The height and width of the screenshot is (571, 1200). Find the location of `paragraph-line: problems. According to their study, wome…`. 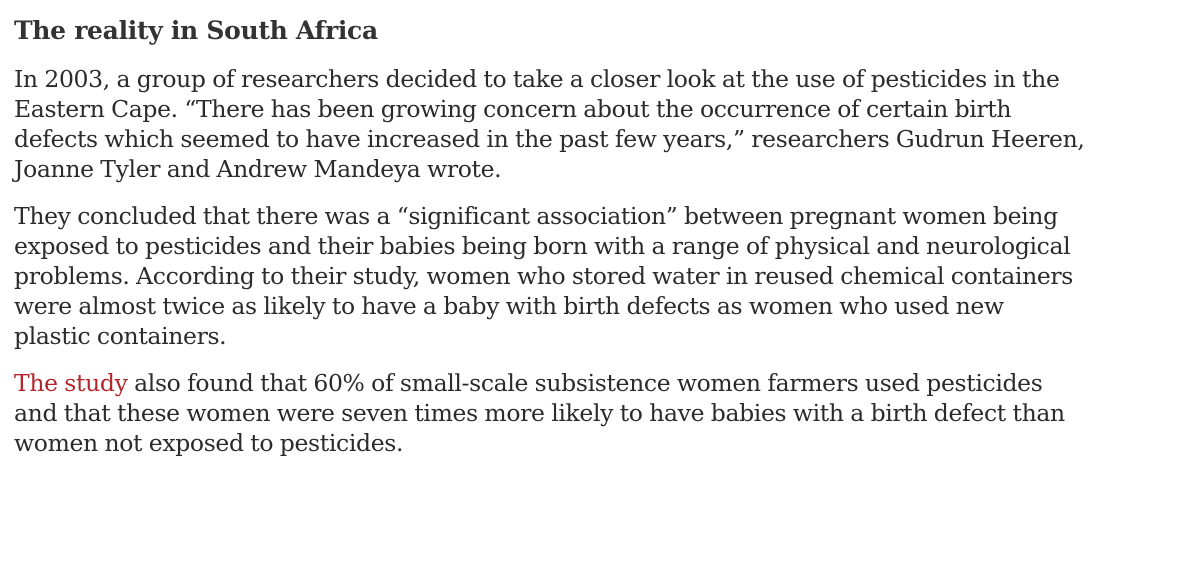

paragraph-line: problems. According to their study, wome… is located at coordinates (544, 276).